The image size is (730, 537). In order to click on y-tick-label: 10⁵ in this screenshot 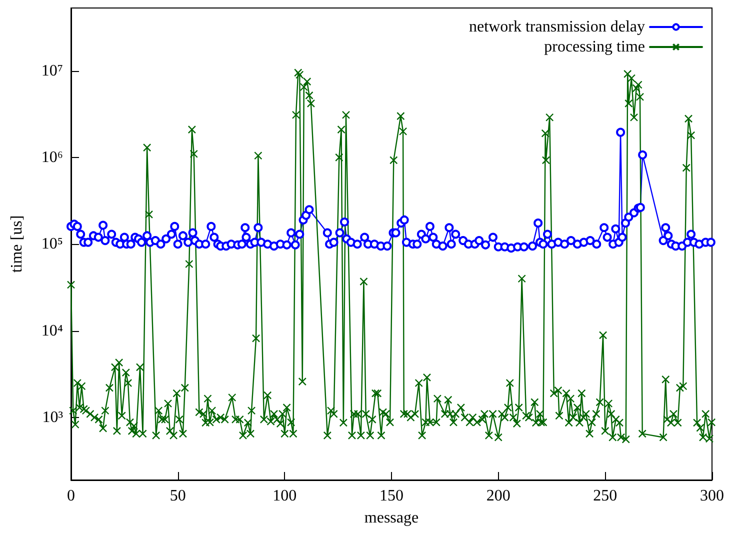, I will do `click(52, 244)`.